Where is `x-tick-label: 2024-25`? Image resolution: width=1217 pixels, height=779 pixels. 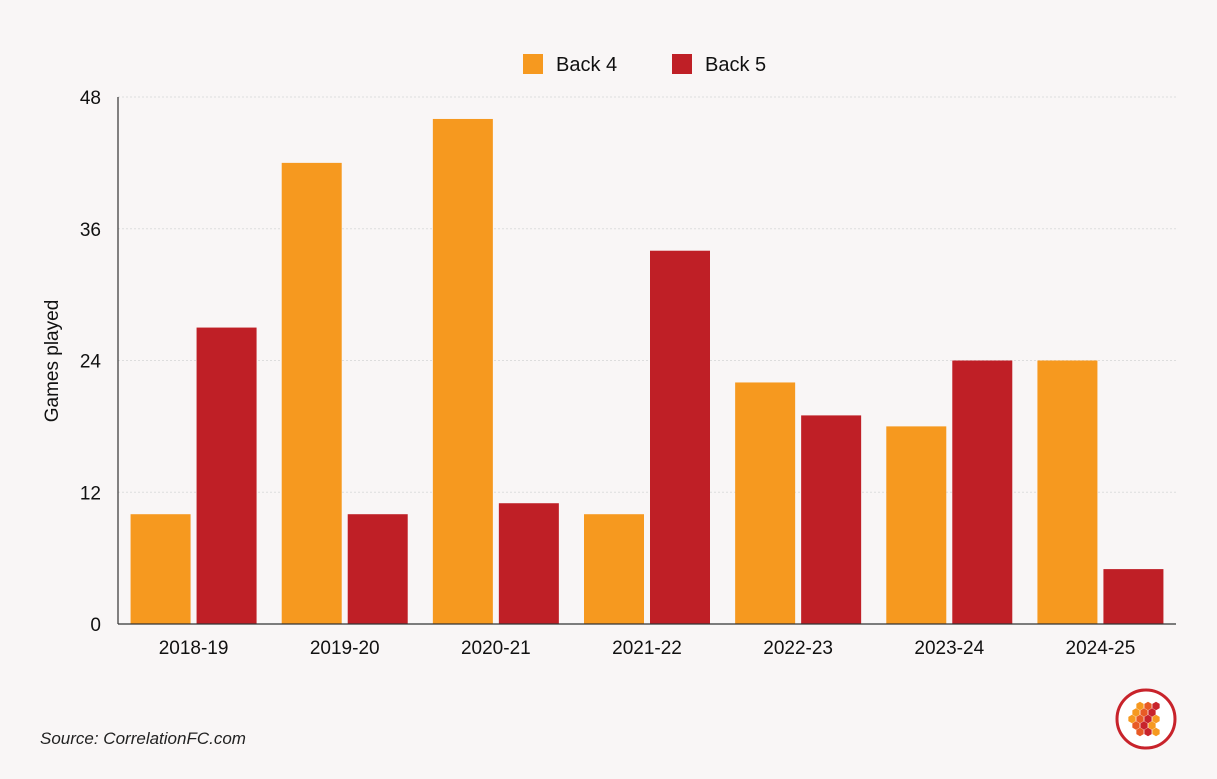
x-tick-label: 2024-25 is located at coordinates (1101, 648).